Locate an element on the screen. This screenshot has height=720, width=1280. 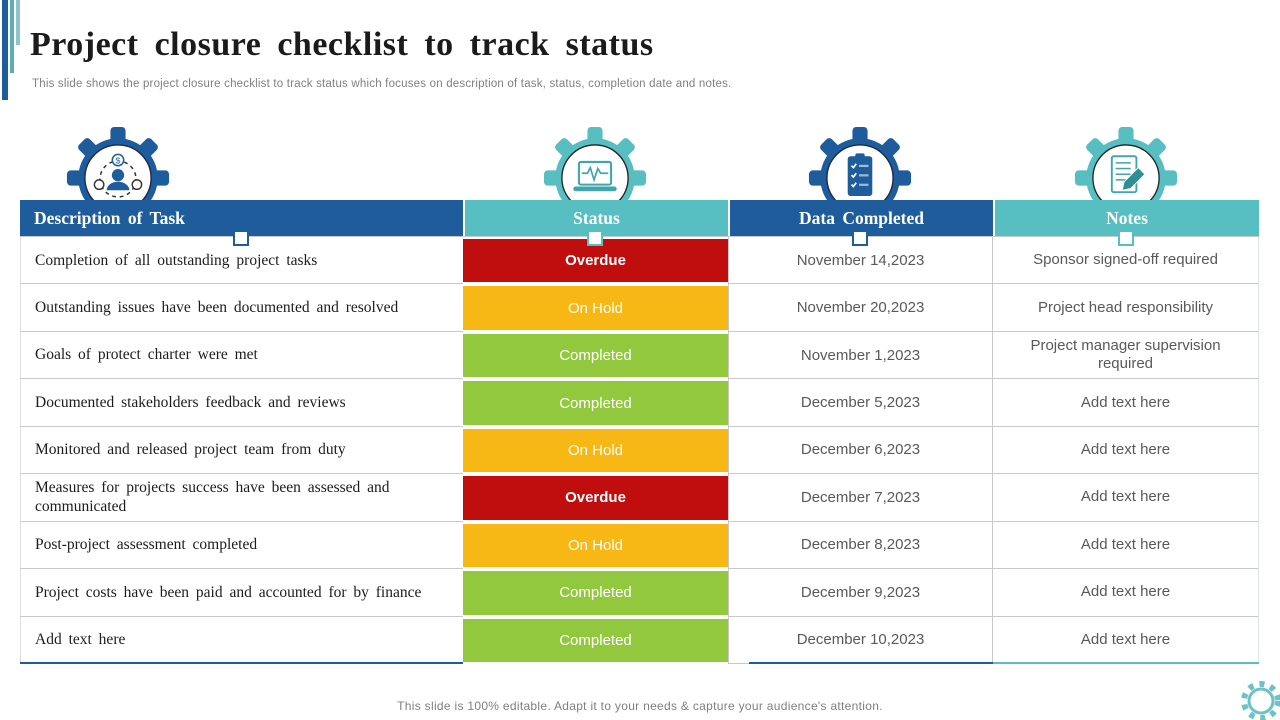
date-completed-cell: December 10,2023 is located at coordinates (860, 640).